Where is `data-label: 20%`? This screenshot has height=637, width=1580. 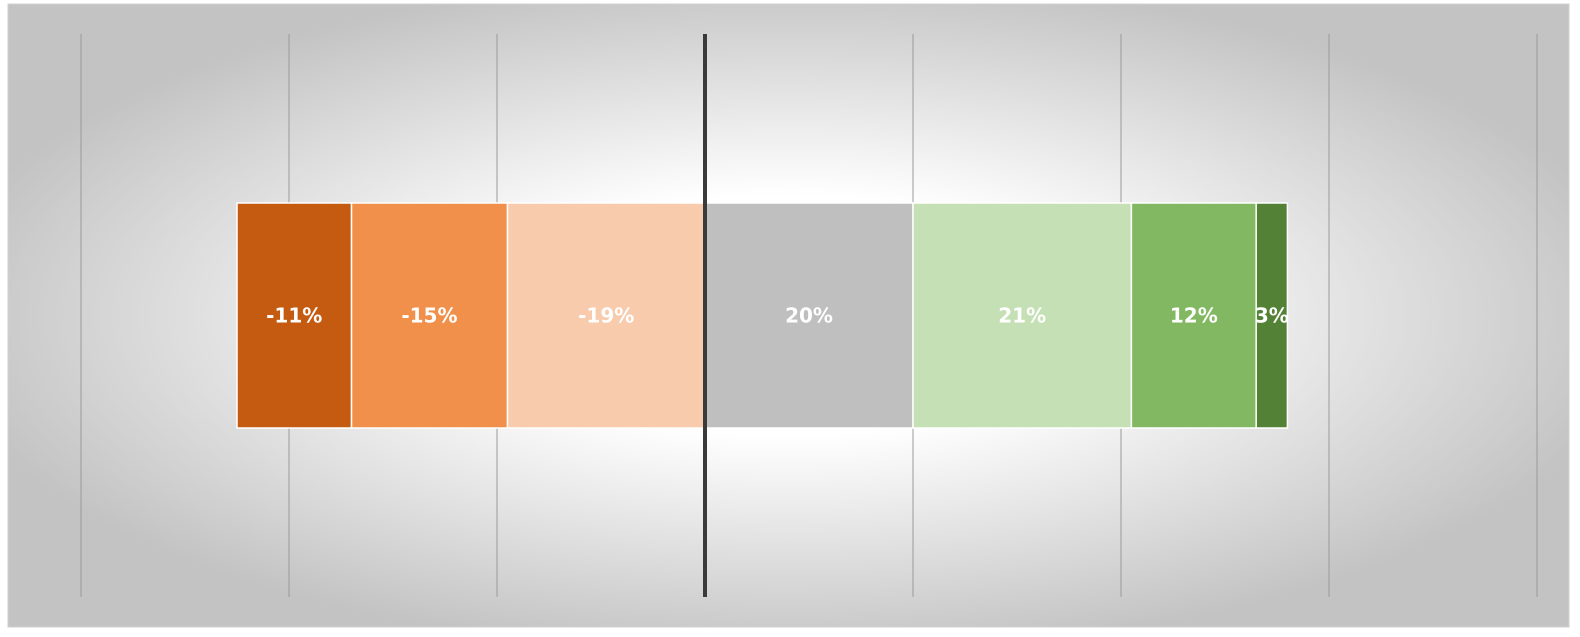 data-label: 20% is located at coordinates (809, 316).